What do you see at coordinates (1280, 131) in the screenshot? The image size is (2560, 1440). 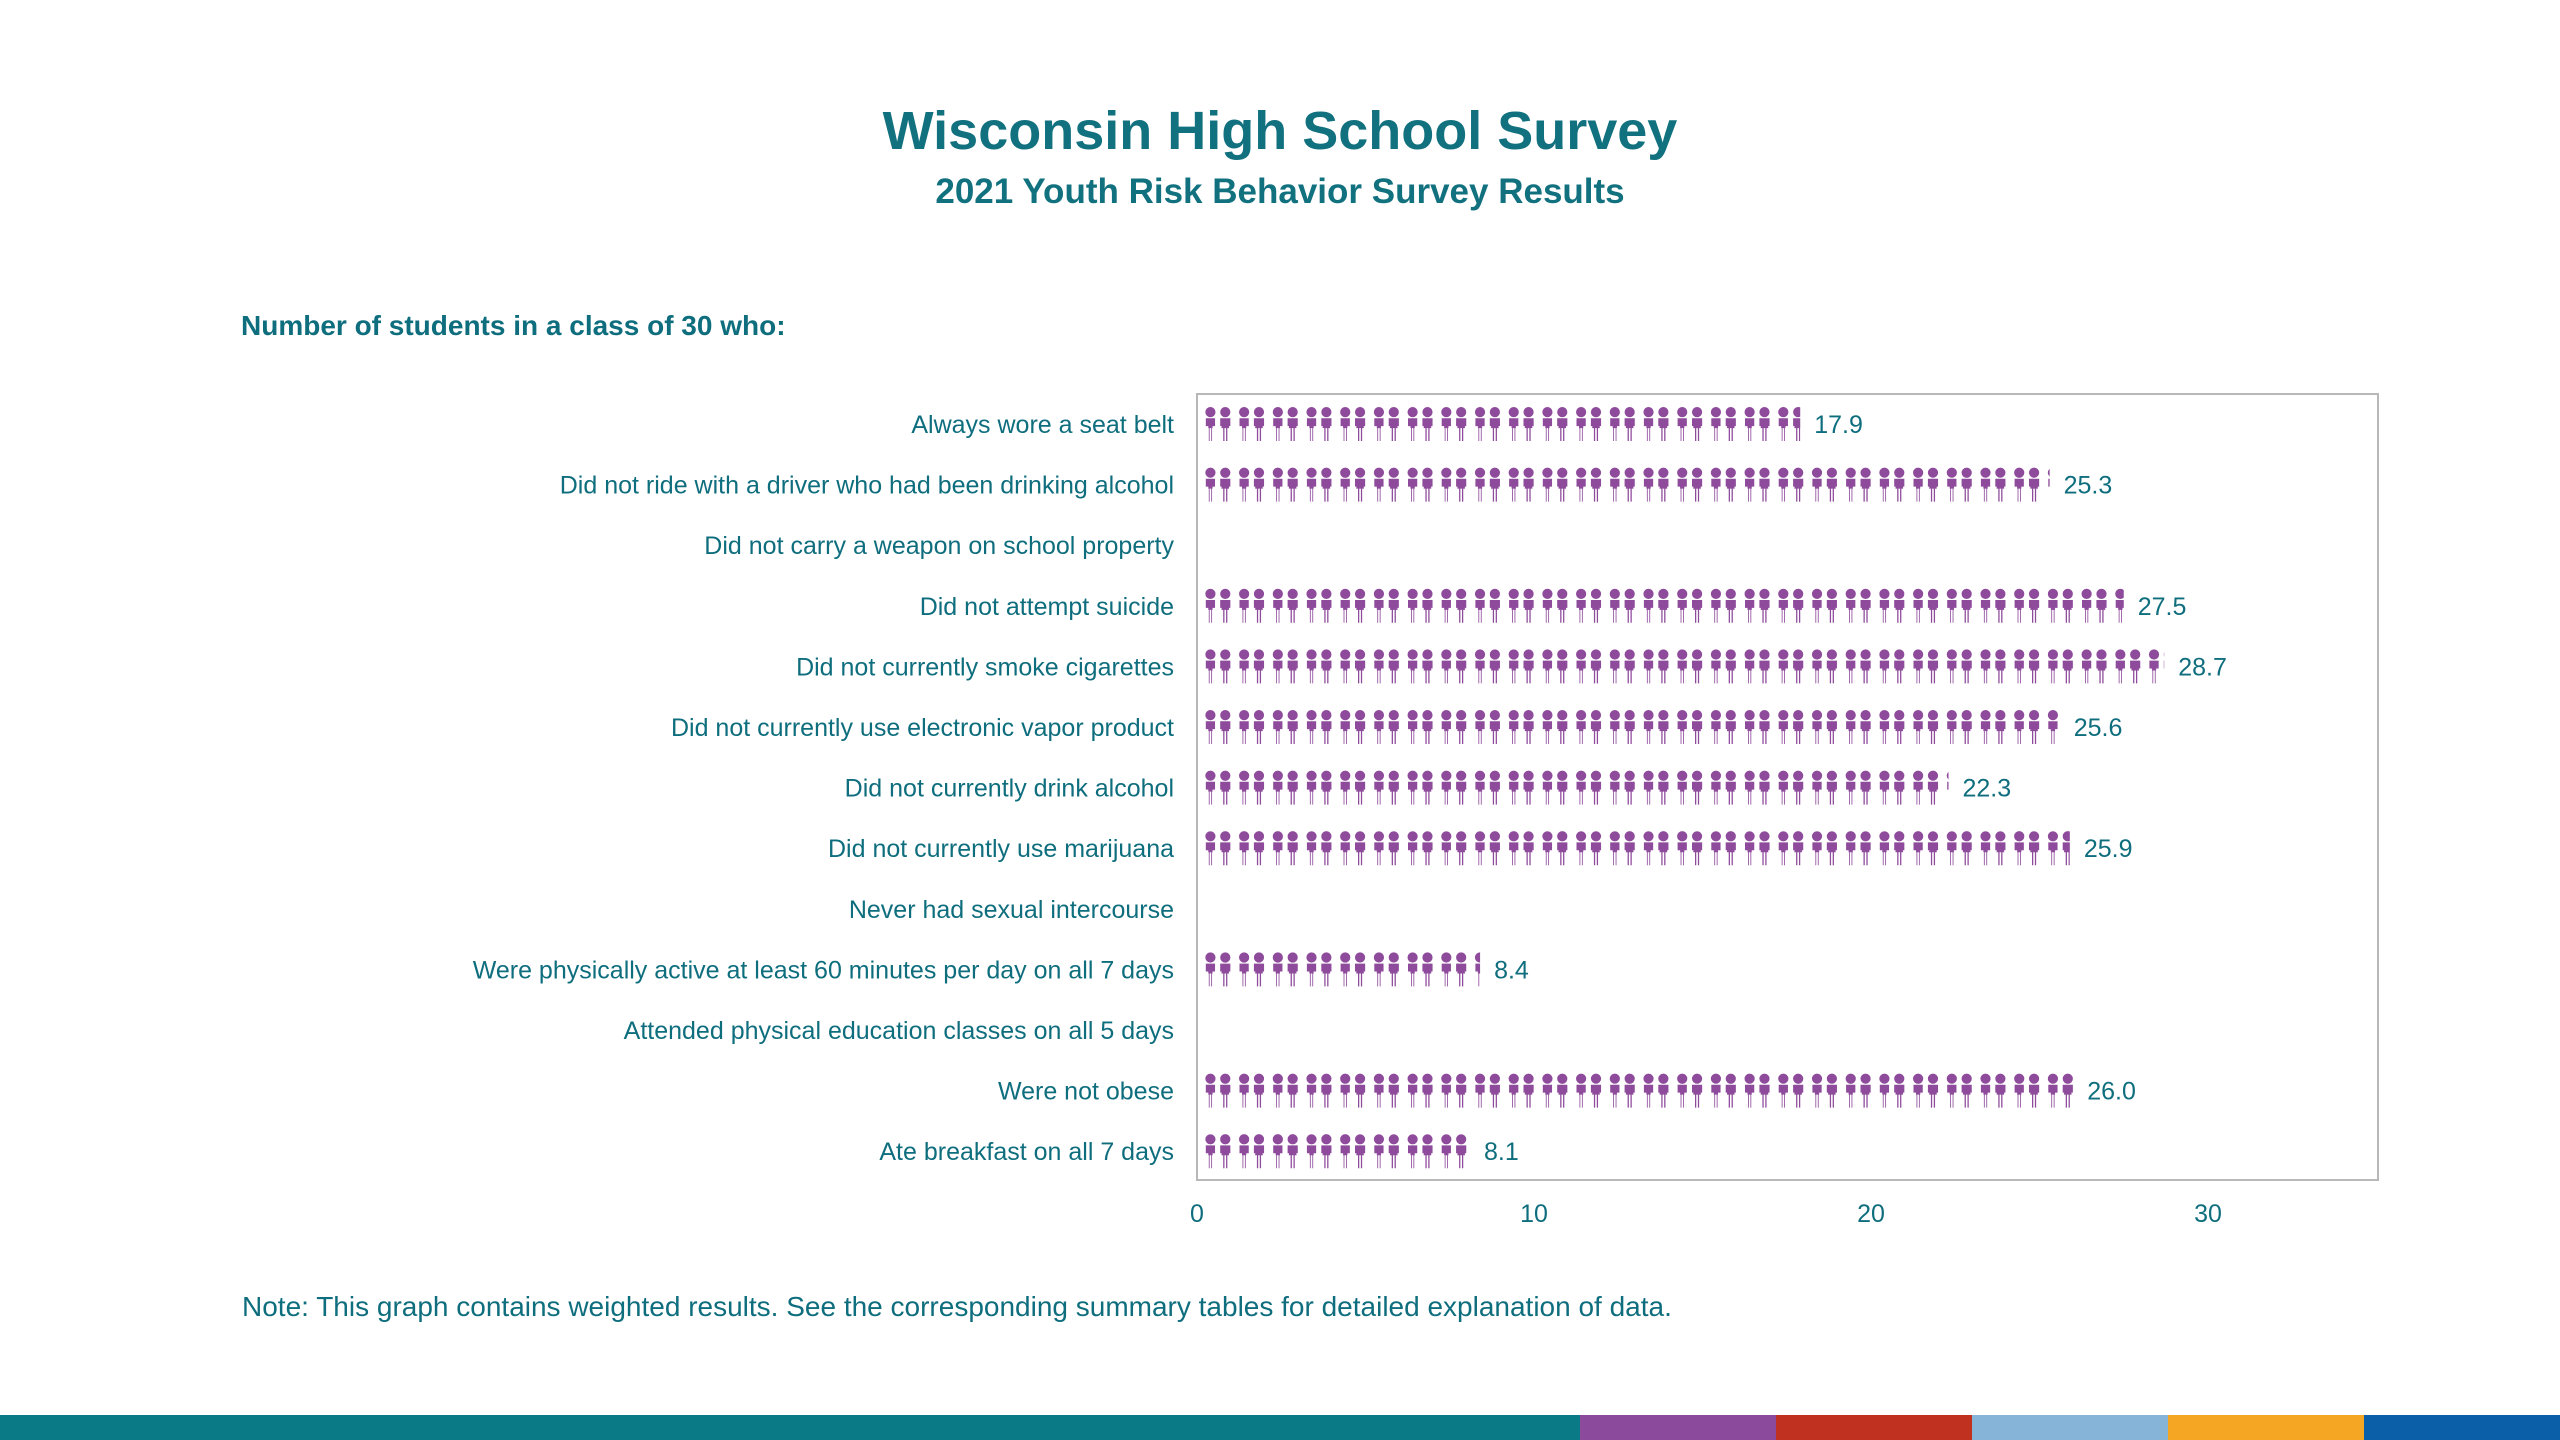 I see `chart-title: Wisconsin High School Survey` at bounding box center [1280, 131].